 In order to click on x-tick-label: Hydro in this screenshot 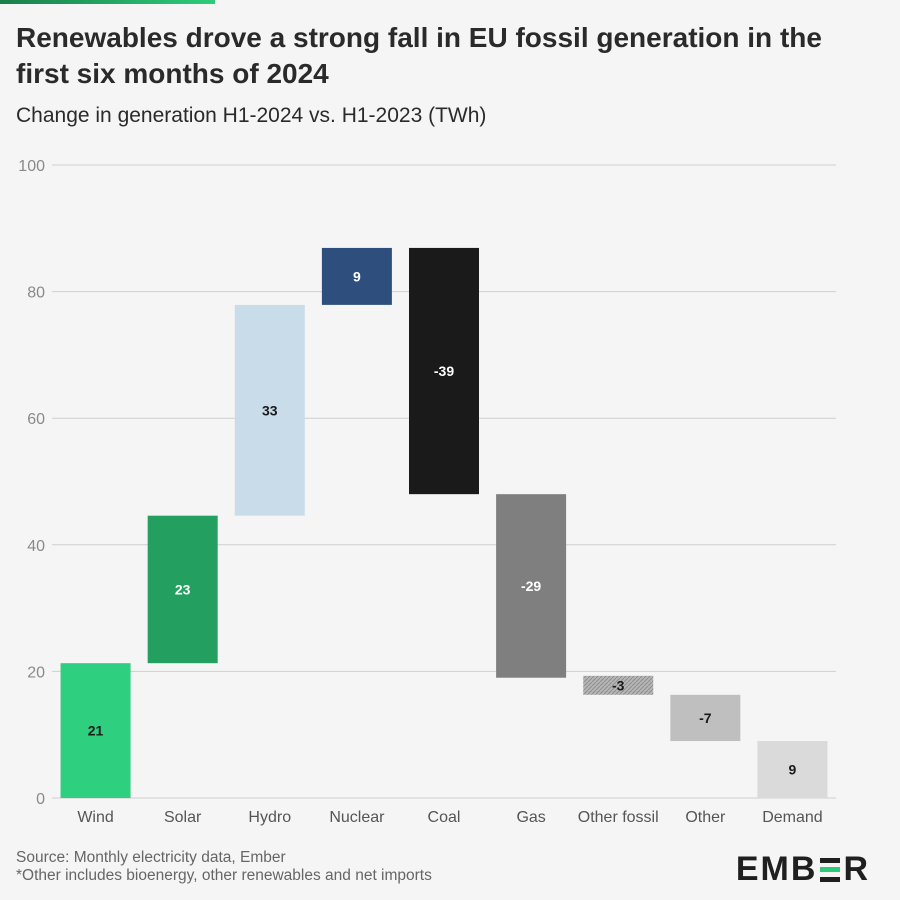, I will do `click(269, 817)`.